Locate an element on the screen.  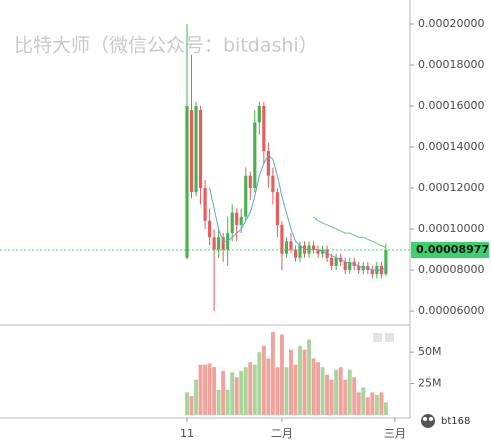
y-tick-label: 0.00018000 is located at coordinates (451, 64).